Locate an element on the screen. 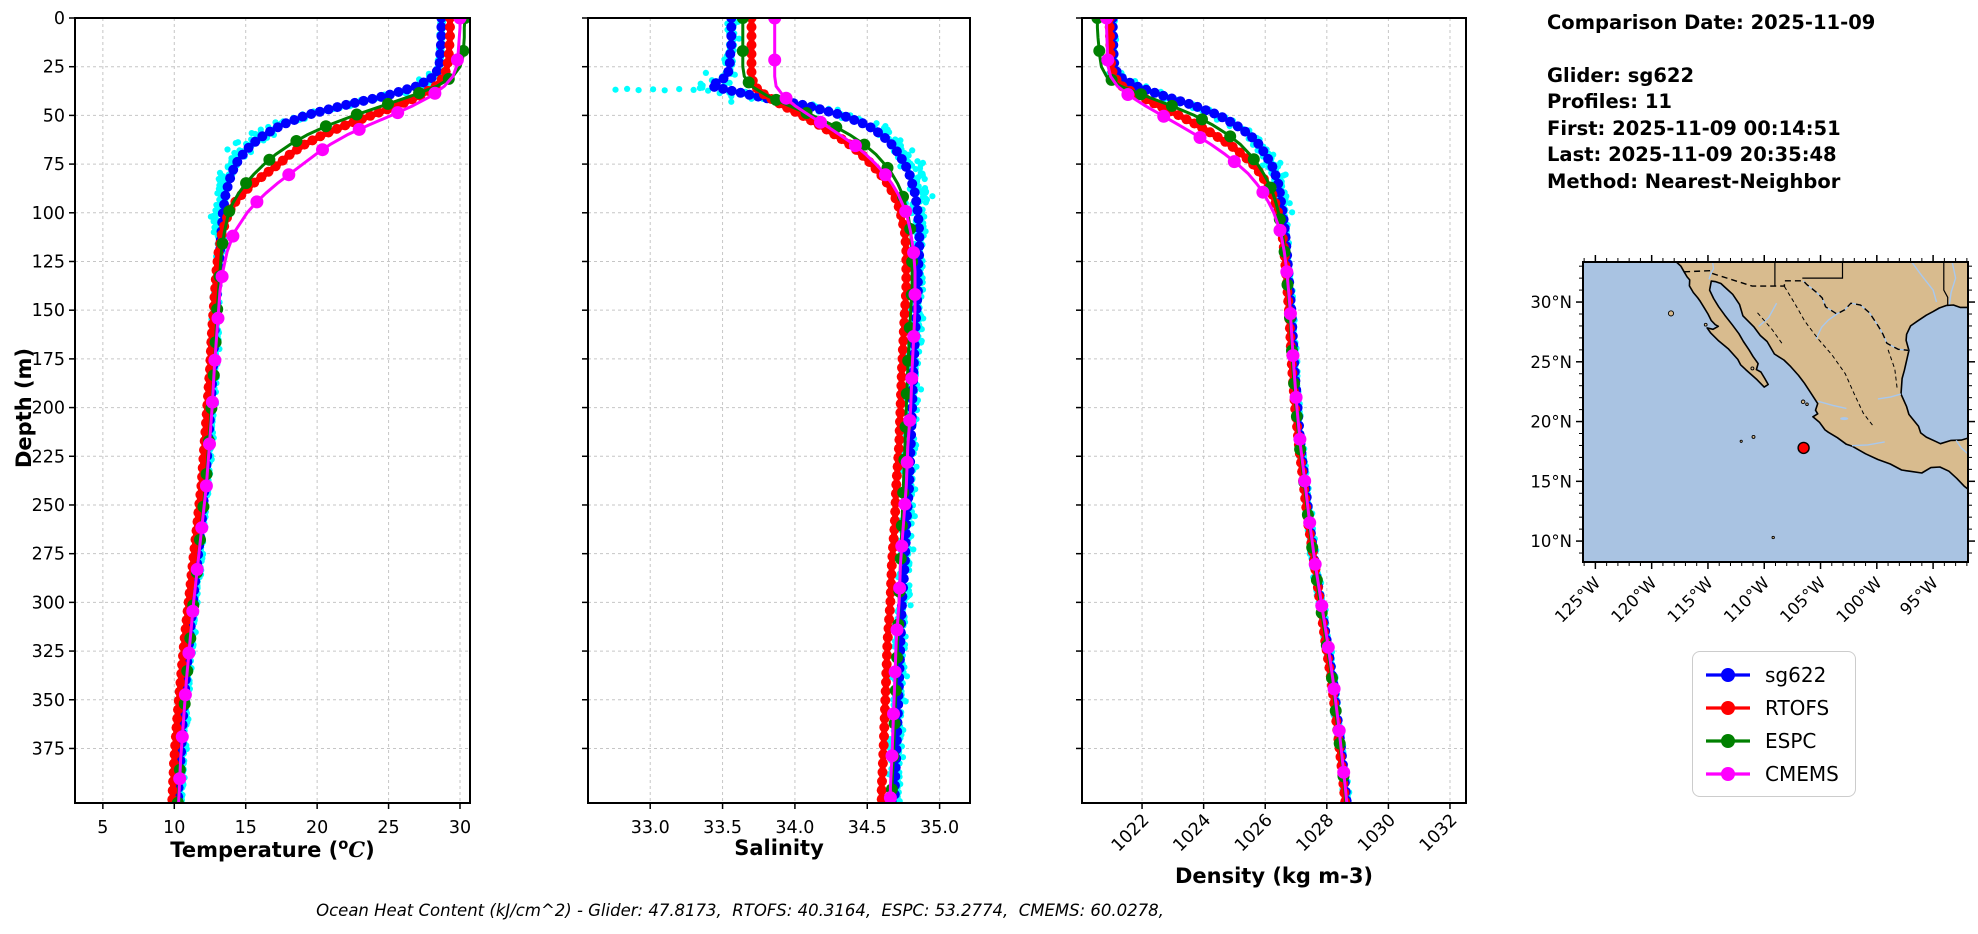  temperature-axis-label-close: ) is located at coordinates (370, 850).